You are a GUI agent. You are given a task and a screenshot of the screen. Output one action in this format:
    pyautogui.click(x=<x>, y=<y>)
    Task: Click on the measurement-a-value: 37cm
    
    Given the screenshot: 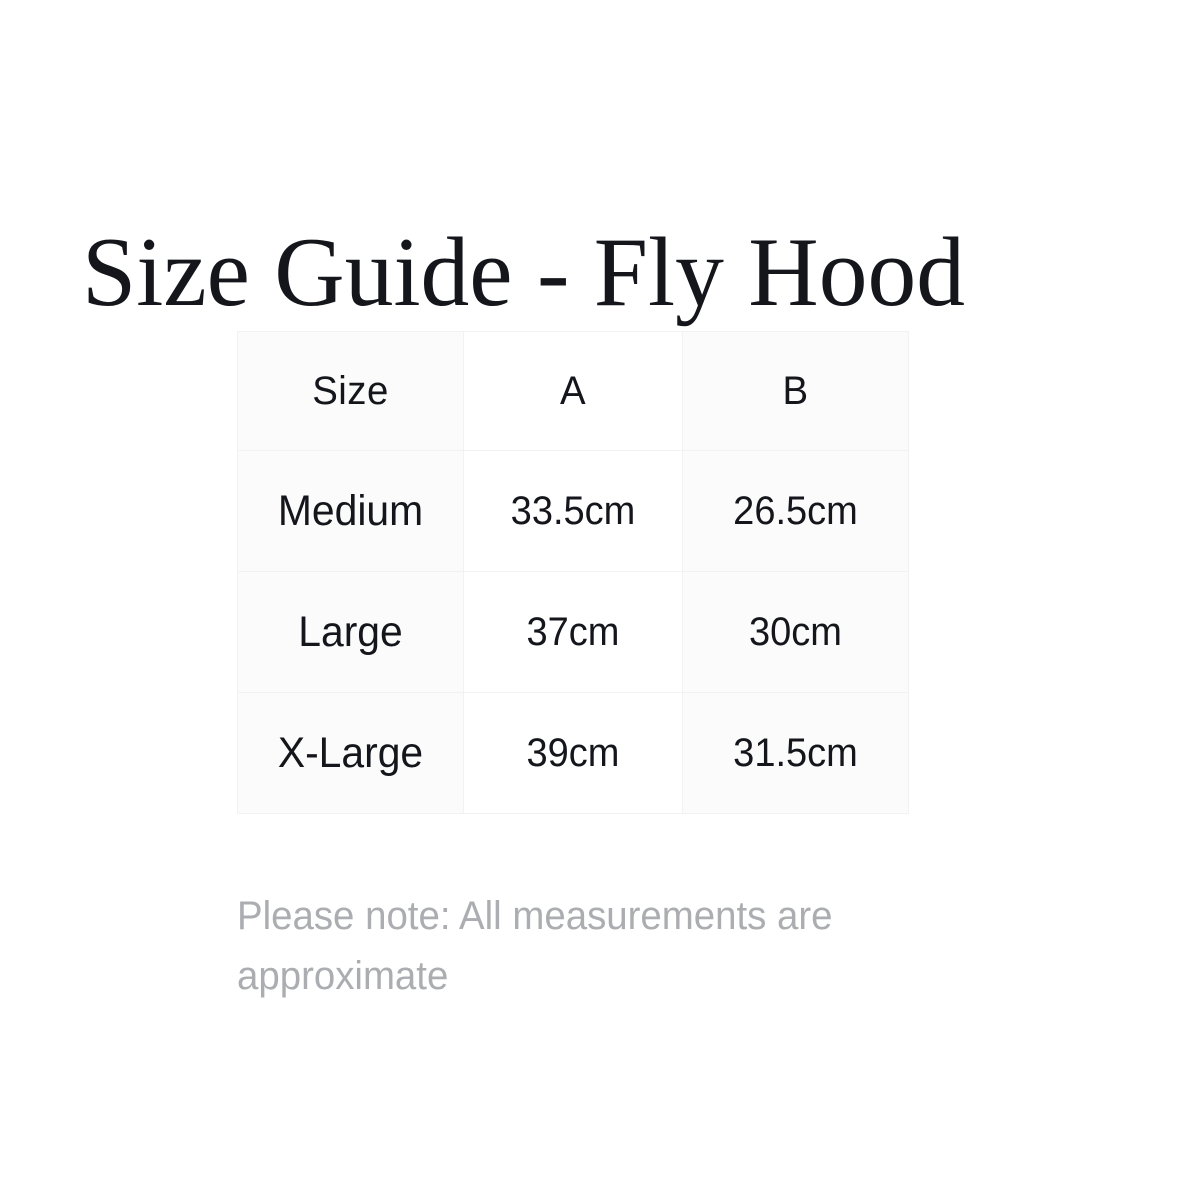 What is the action you would take?
    pyautogui.click(x=573, y=632)
    